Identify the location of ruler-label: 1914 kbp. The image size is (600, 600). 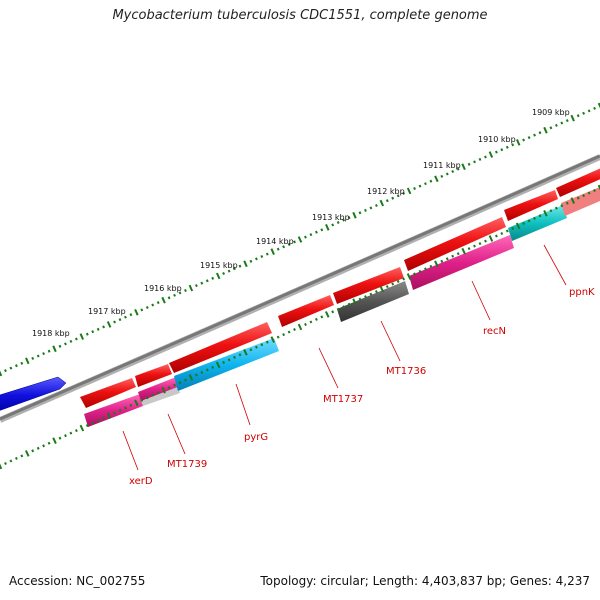
(275, 241).